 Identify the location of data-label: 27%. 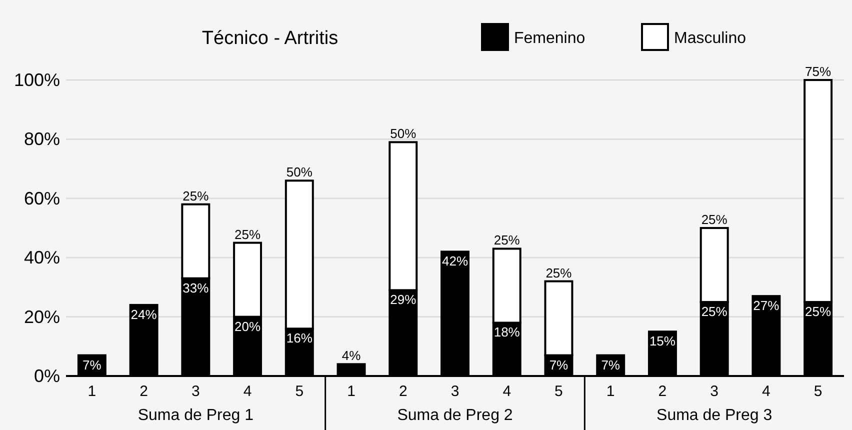
(766, 306).